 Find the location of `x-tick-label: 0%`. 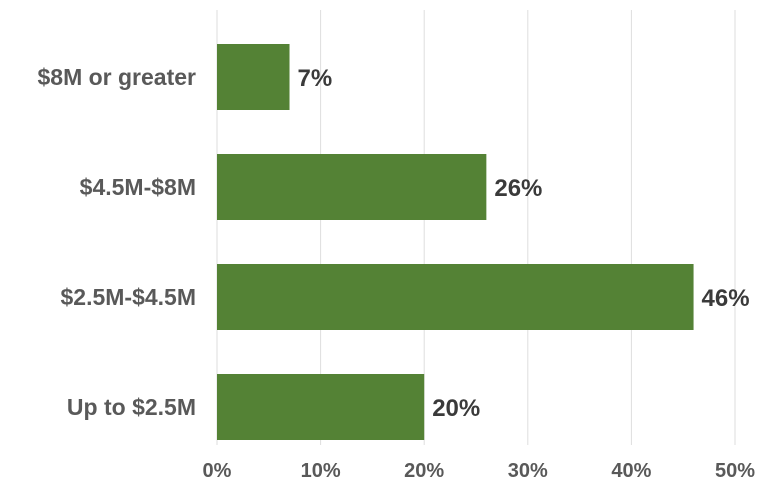

x-tick-label: 0% is located at coordinates (217, 471).